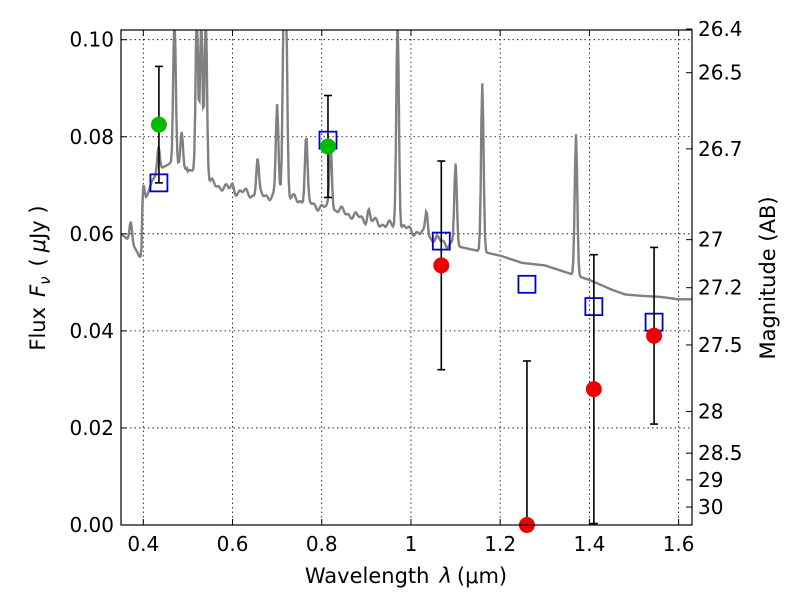 The width and height of the screenshot is (800, 600). I want to click on x-axis-label-unit: (μm), so click(482, 576).